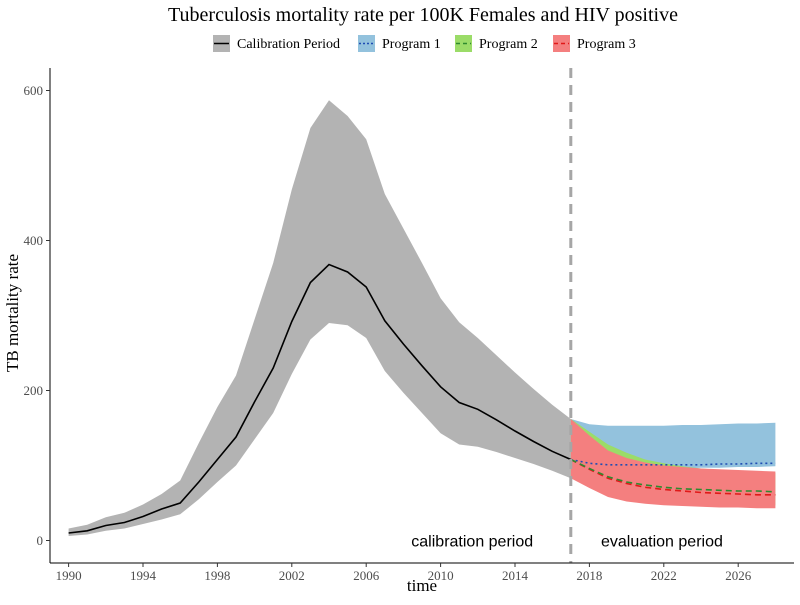 The image size is (800, 605). I want to click on x-axis-ticks: 1990 1994 1998 2002 2006 2010 2014 2018 2022 2026, so click(404, 573).